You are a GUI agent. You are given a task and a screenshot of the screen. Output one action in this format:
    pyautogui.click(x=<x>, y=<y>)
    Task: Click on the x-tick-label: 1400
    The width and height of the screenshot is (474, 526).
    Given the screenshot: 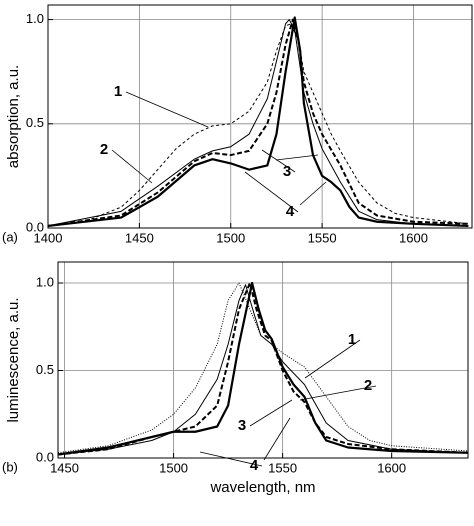 What is the action you would take?
    pyautogui.click(x=48, y=237)
    